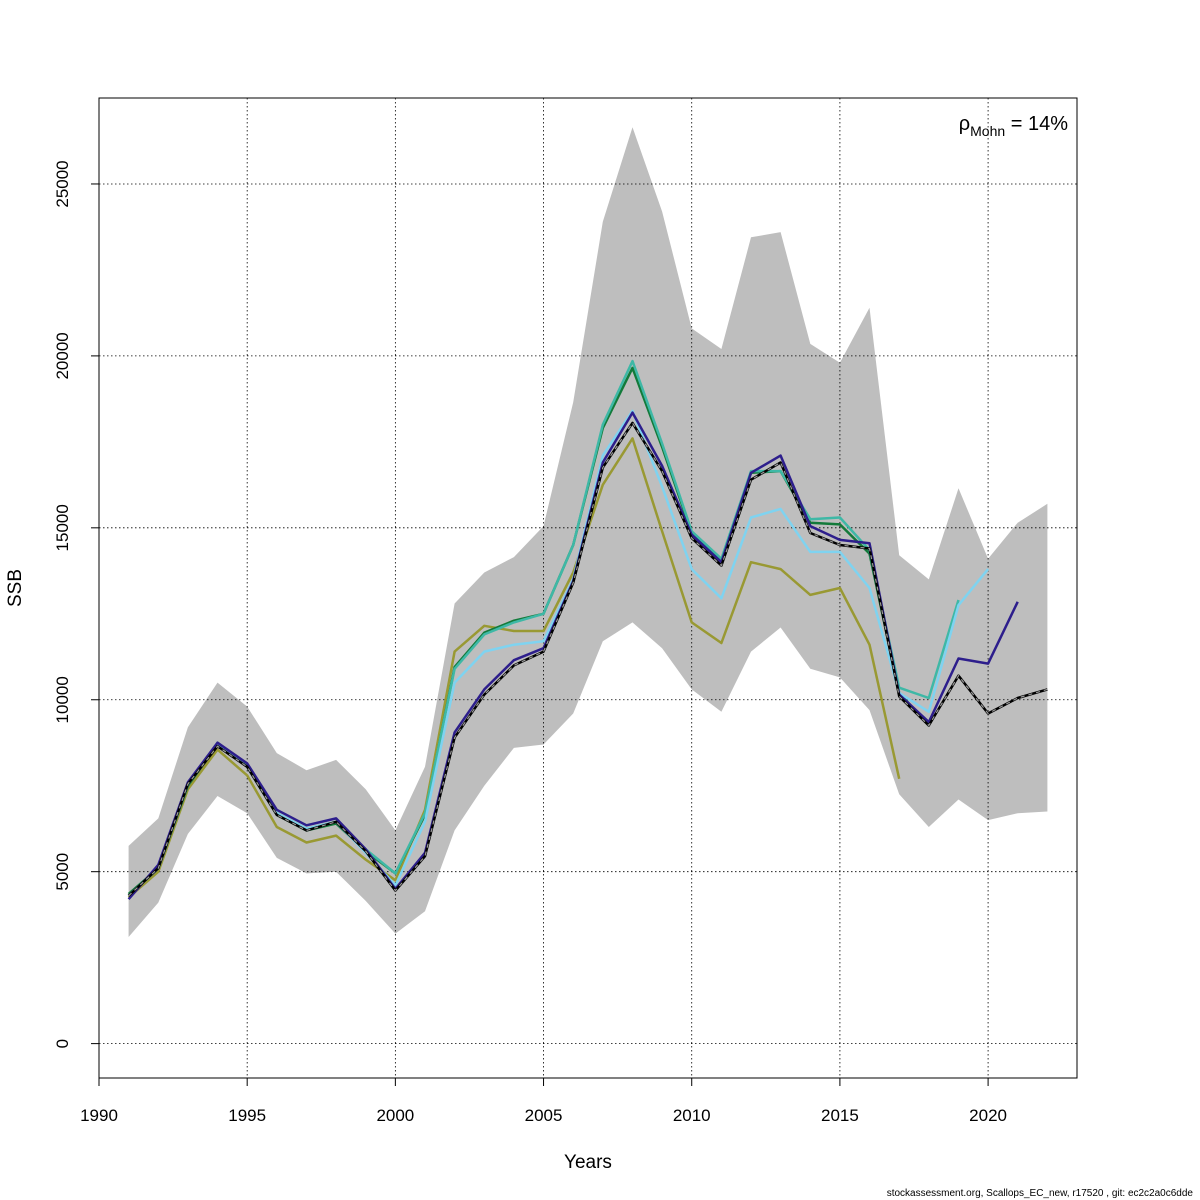  Describe the element at coordinates (62, 1043) in the screenshot. I see `y-tick-label-0: 0` at that location.